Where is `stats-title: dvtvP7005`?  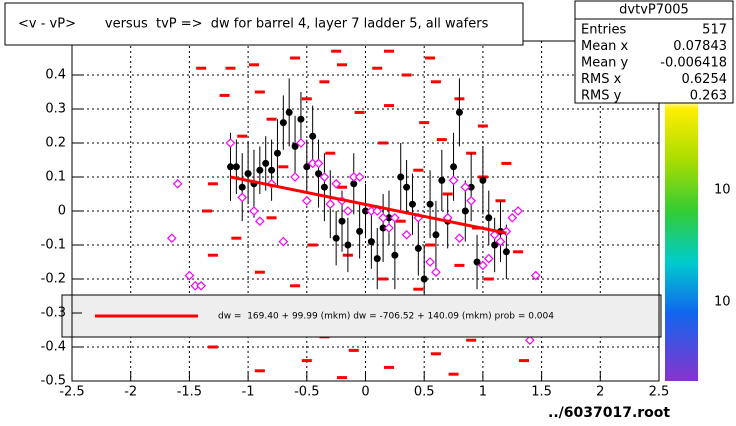 stats-title: dvtvP7005 is located at coordinates (654, 10).